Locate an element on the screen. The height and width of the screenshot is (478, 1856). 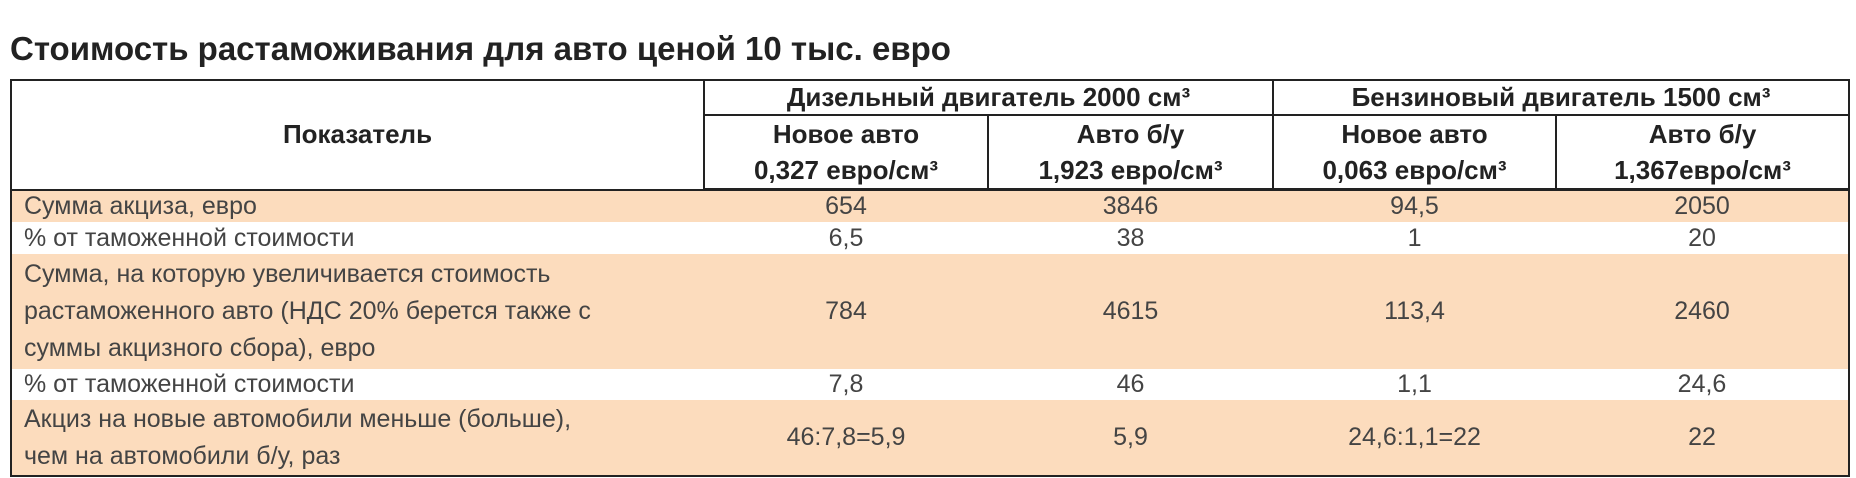
cell-value: 24,6 is located at coordinates (1702, 384).